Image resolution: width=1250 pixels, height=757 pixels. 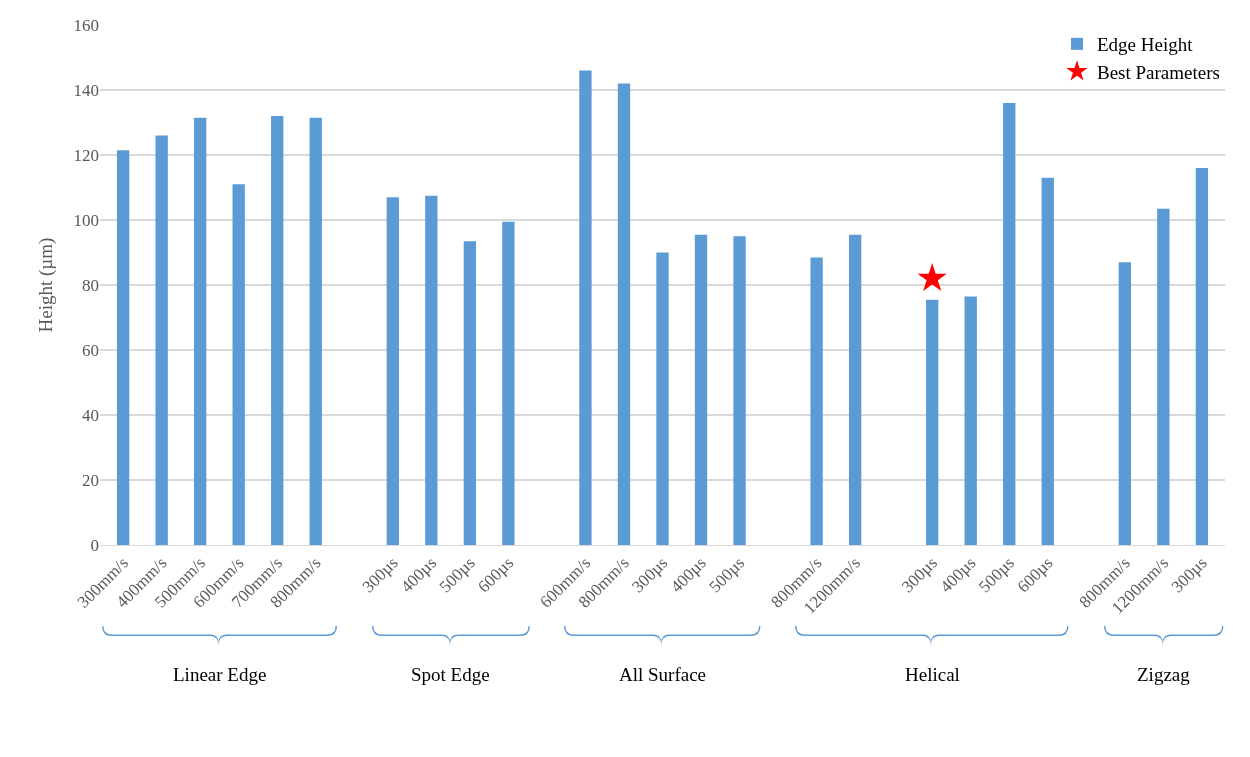 I want to click on y-tick-label: 140, so click(x=86, y=90).